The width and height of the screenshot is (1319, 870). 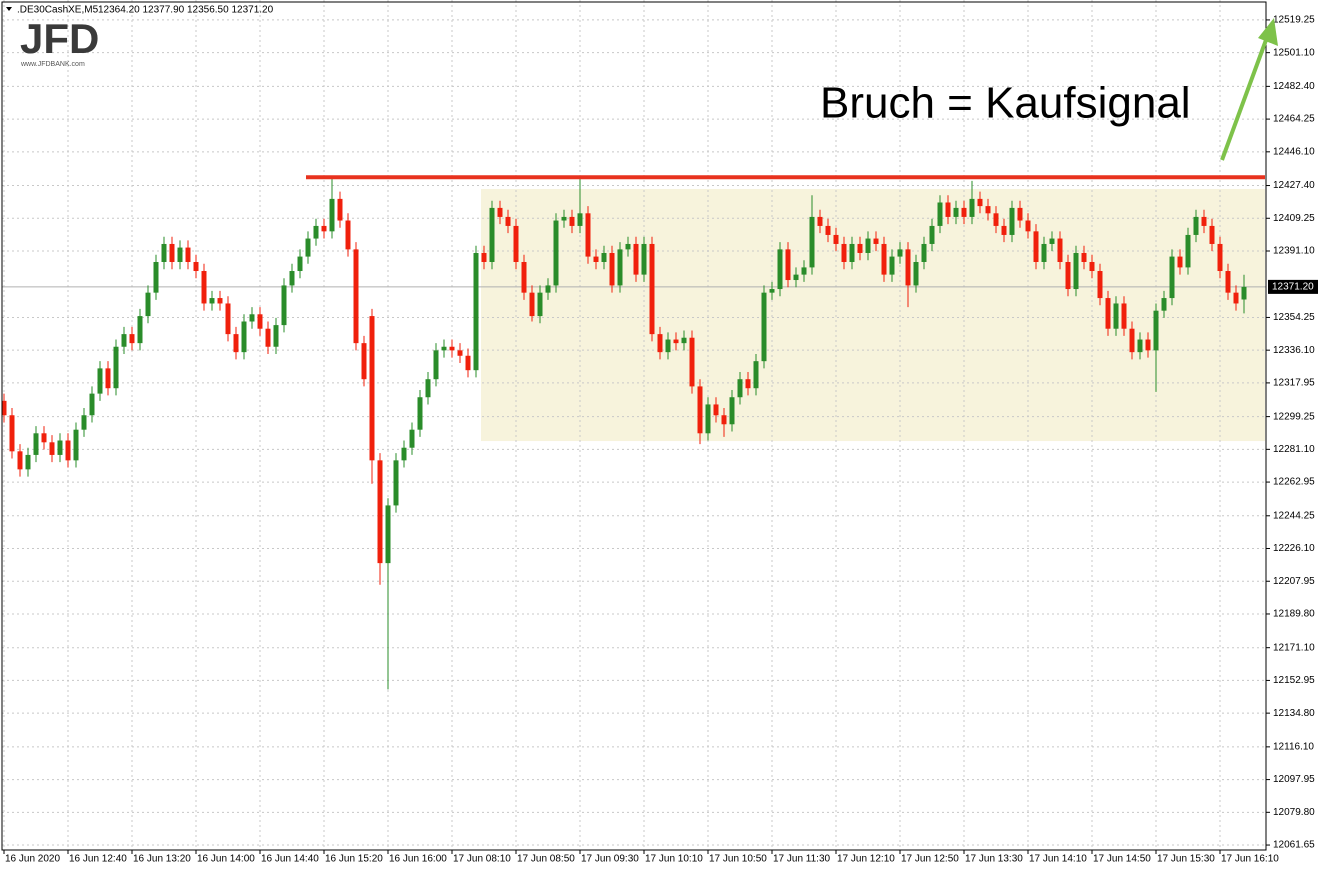 What do you see at coordinates (1294, 20) in the screenshot?
I see `y-tick-label: 12519.25` at bounding box center [1294, 20].